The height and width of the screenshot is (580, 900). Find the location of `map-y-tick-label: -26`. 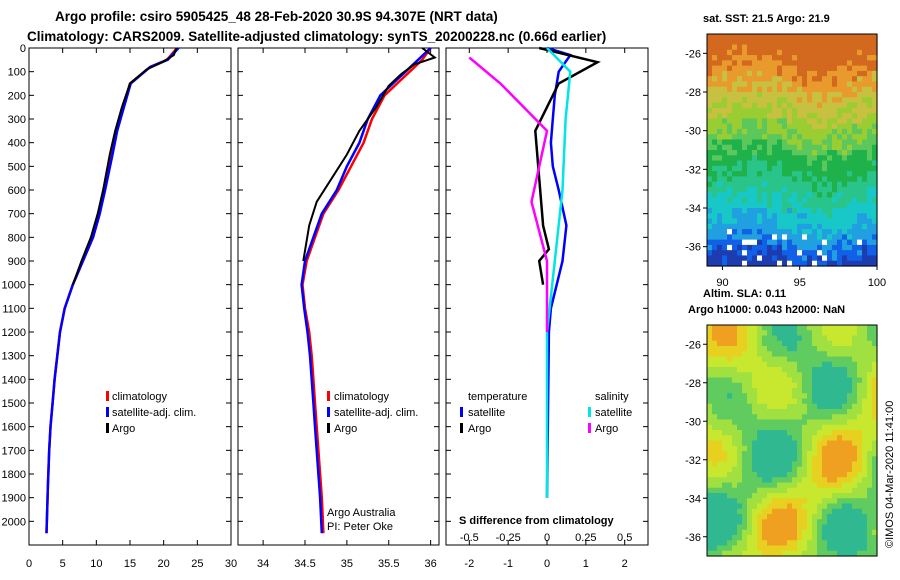

map-y-tick-label: -26 is located at coordinates (693, 345).